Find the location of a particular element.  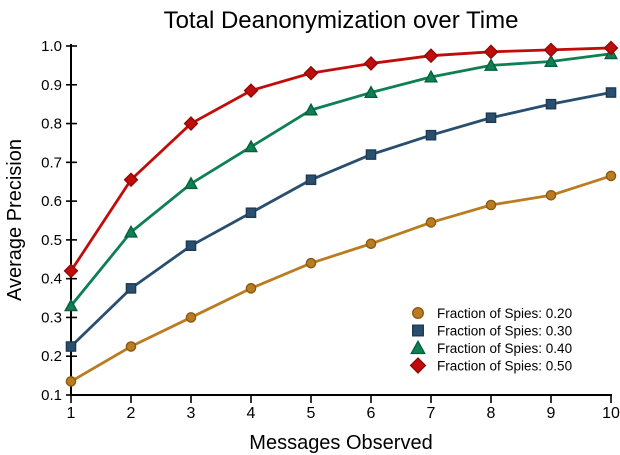

y-tick-label: 0.8 is located at coordinates (51, 124).